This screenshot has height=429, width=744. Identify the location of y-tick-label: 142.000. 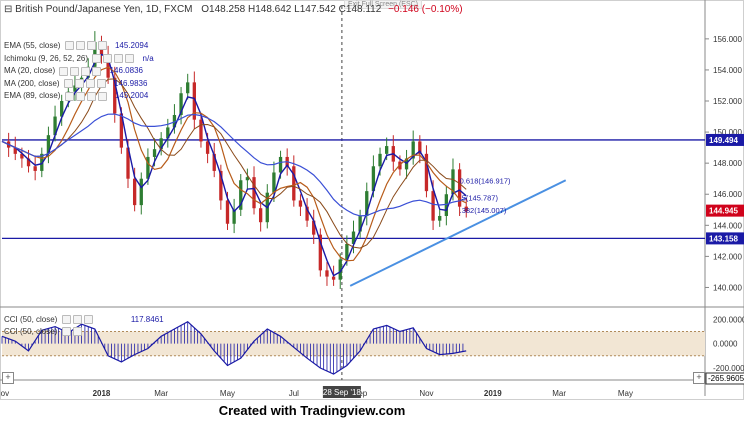
(727, 256).